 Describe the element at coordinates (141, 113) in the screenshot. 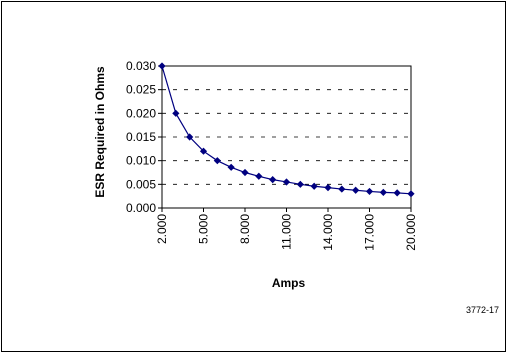

I see `y-tick-label: 0.020` at that location.